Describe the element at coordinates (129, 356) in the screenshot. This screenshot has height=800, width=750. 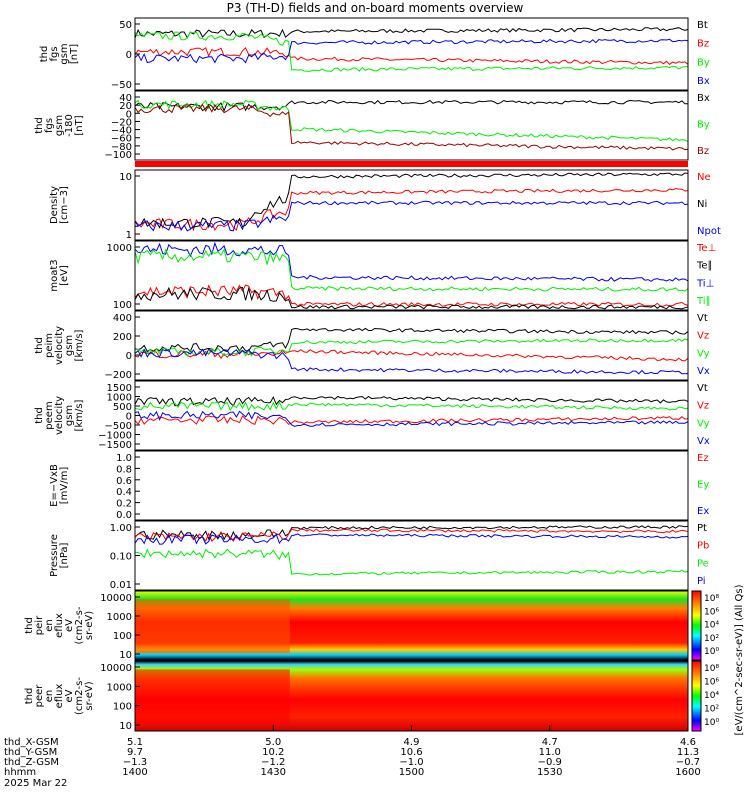
I see `ytick-label-4-2: 0` at that location.